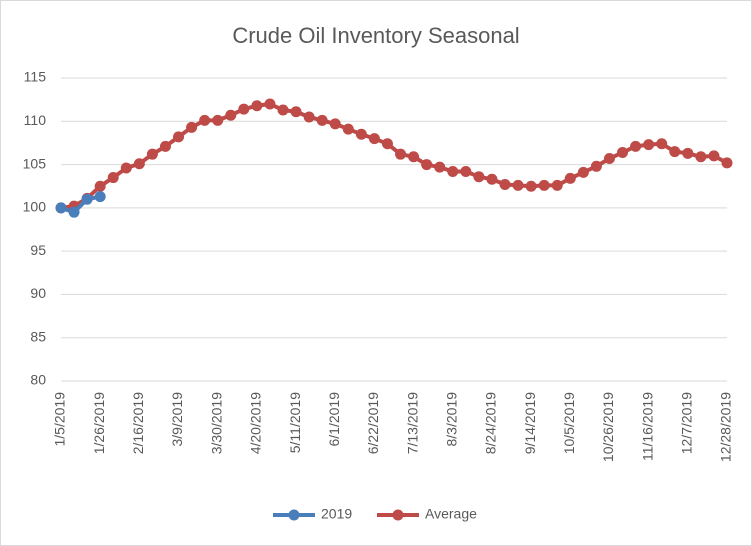 The width and height of the screenshot is (752, 546). I want to click on x-tick-label: 10/26/2019, so click(608, 427).